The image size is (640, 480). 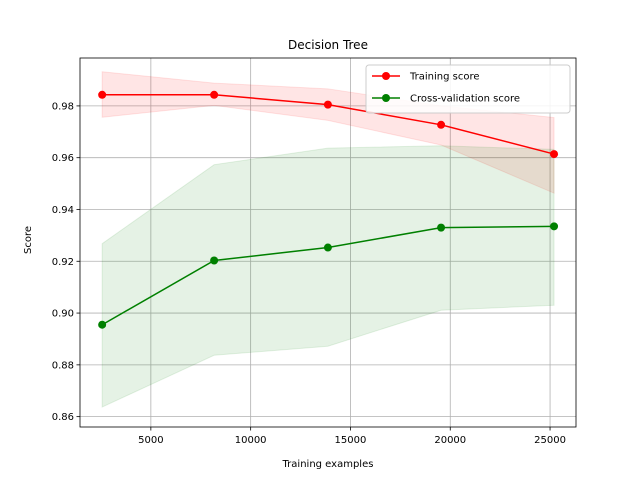 What do you see at coordinates (150, 440) in the screenshot?
I see `x-tick-label: 5000` at bounding box center [150, 440].